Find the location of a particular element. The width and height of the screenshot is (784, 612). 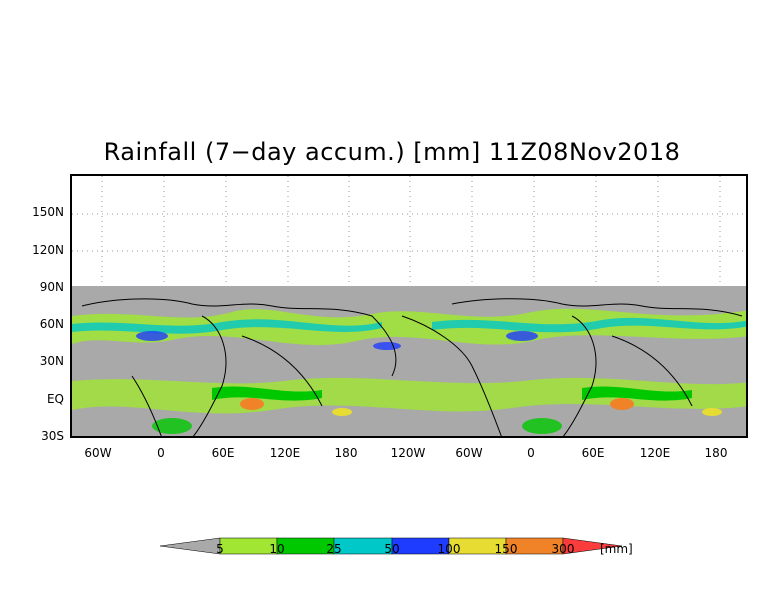

legend-label: 300 is located at coordinates (563, 549).